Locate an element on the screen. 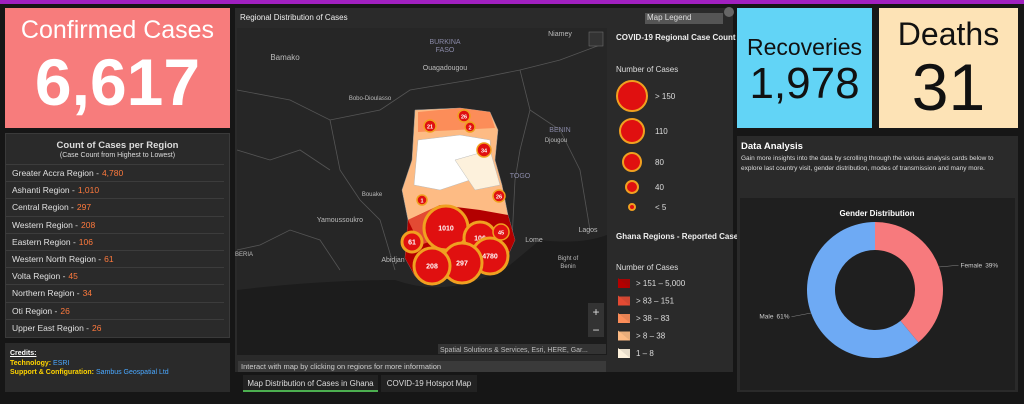 The width and height of the screenshot is (1024, 404). gender-chart: Gender Distribution Female 39% Male 61% is located at coordinates (879, 283).